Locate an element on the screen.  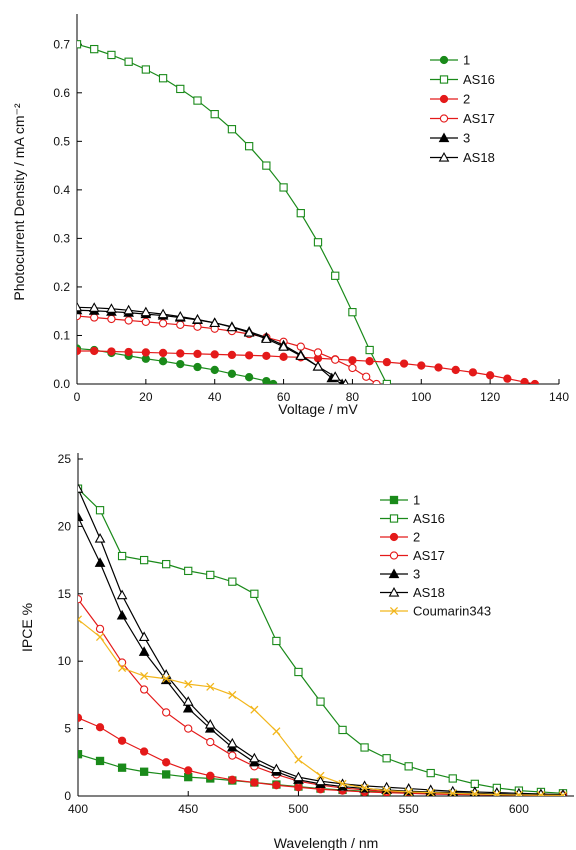
chart2-legend: 1 AS16 2 AS17 3 AS18 Coumarin343 is located at coordinates (435, 556).